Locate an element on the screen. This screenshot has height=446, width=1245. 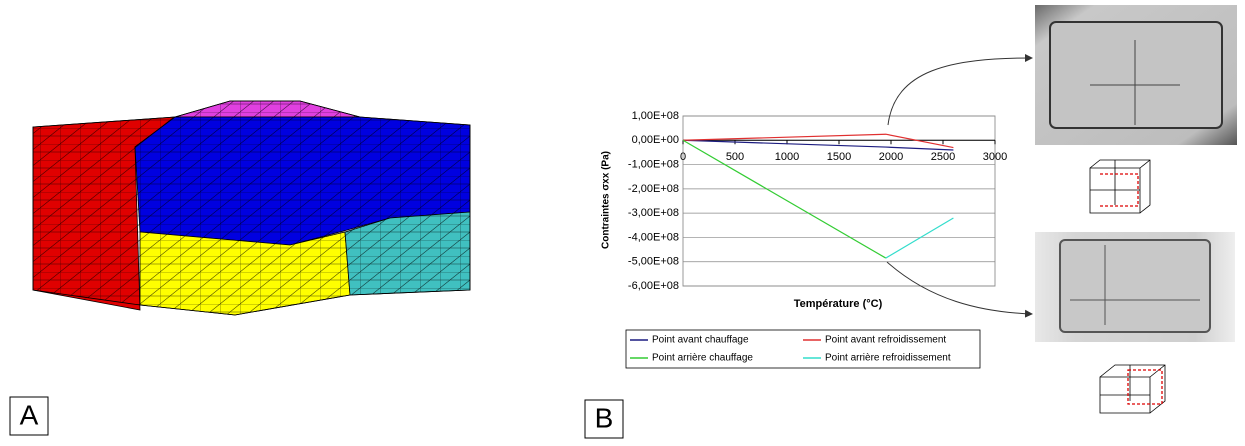
x-axis-label: Température (°C) is located at coordinates (838, 304).